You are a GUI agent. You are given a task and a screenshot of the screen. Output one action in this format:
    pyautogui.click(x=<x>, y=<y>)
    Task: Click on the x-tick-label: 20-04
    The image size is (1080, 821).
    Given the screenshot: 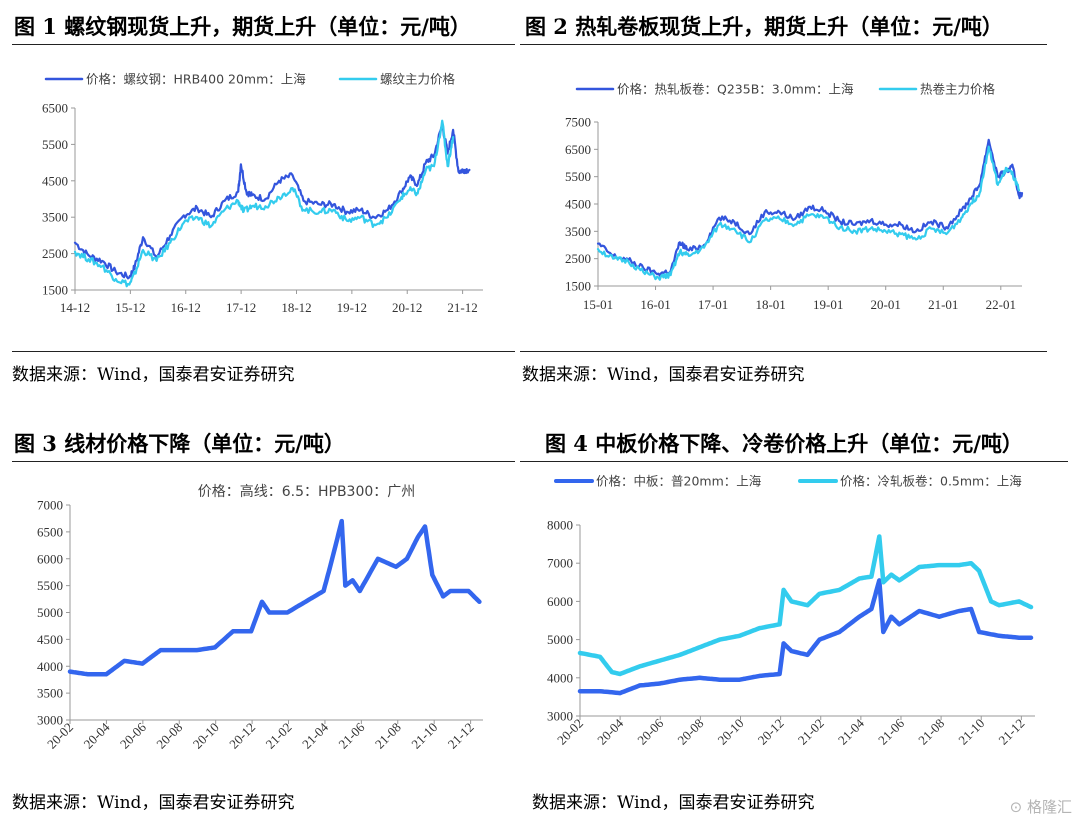 What is the action you would take?
    pyautogui.click(x=96, y=735)
    